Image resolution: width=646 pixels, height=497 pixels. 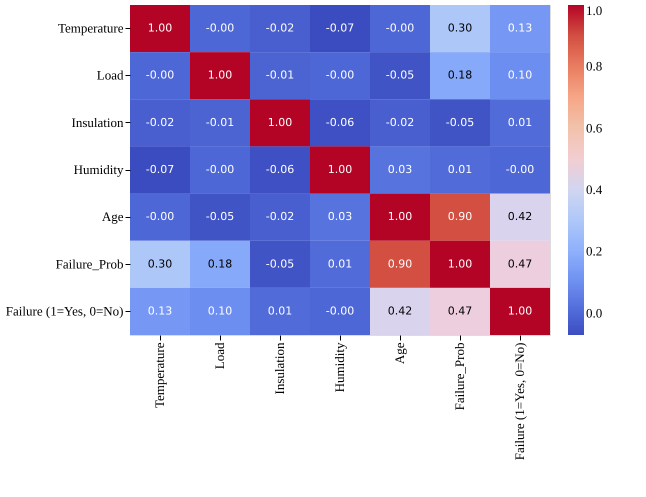 I want to click on y-tick-label: Insulation, so click(x=98, y=122).